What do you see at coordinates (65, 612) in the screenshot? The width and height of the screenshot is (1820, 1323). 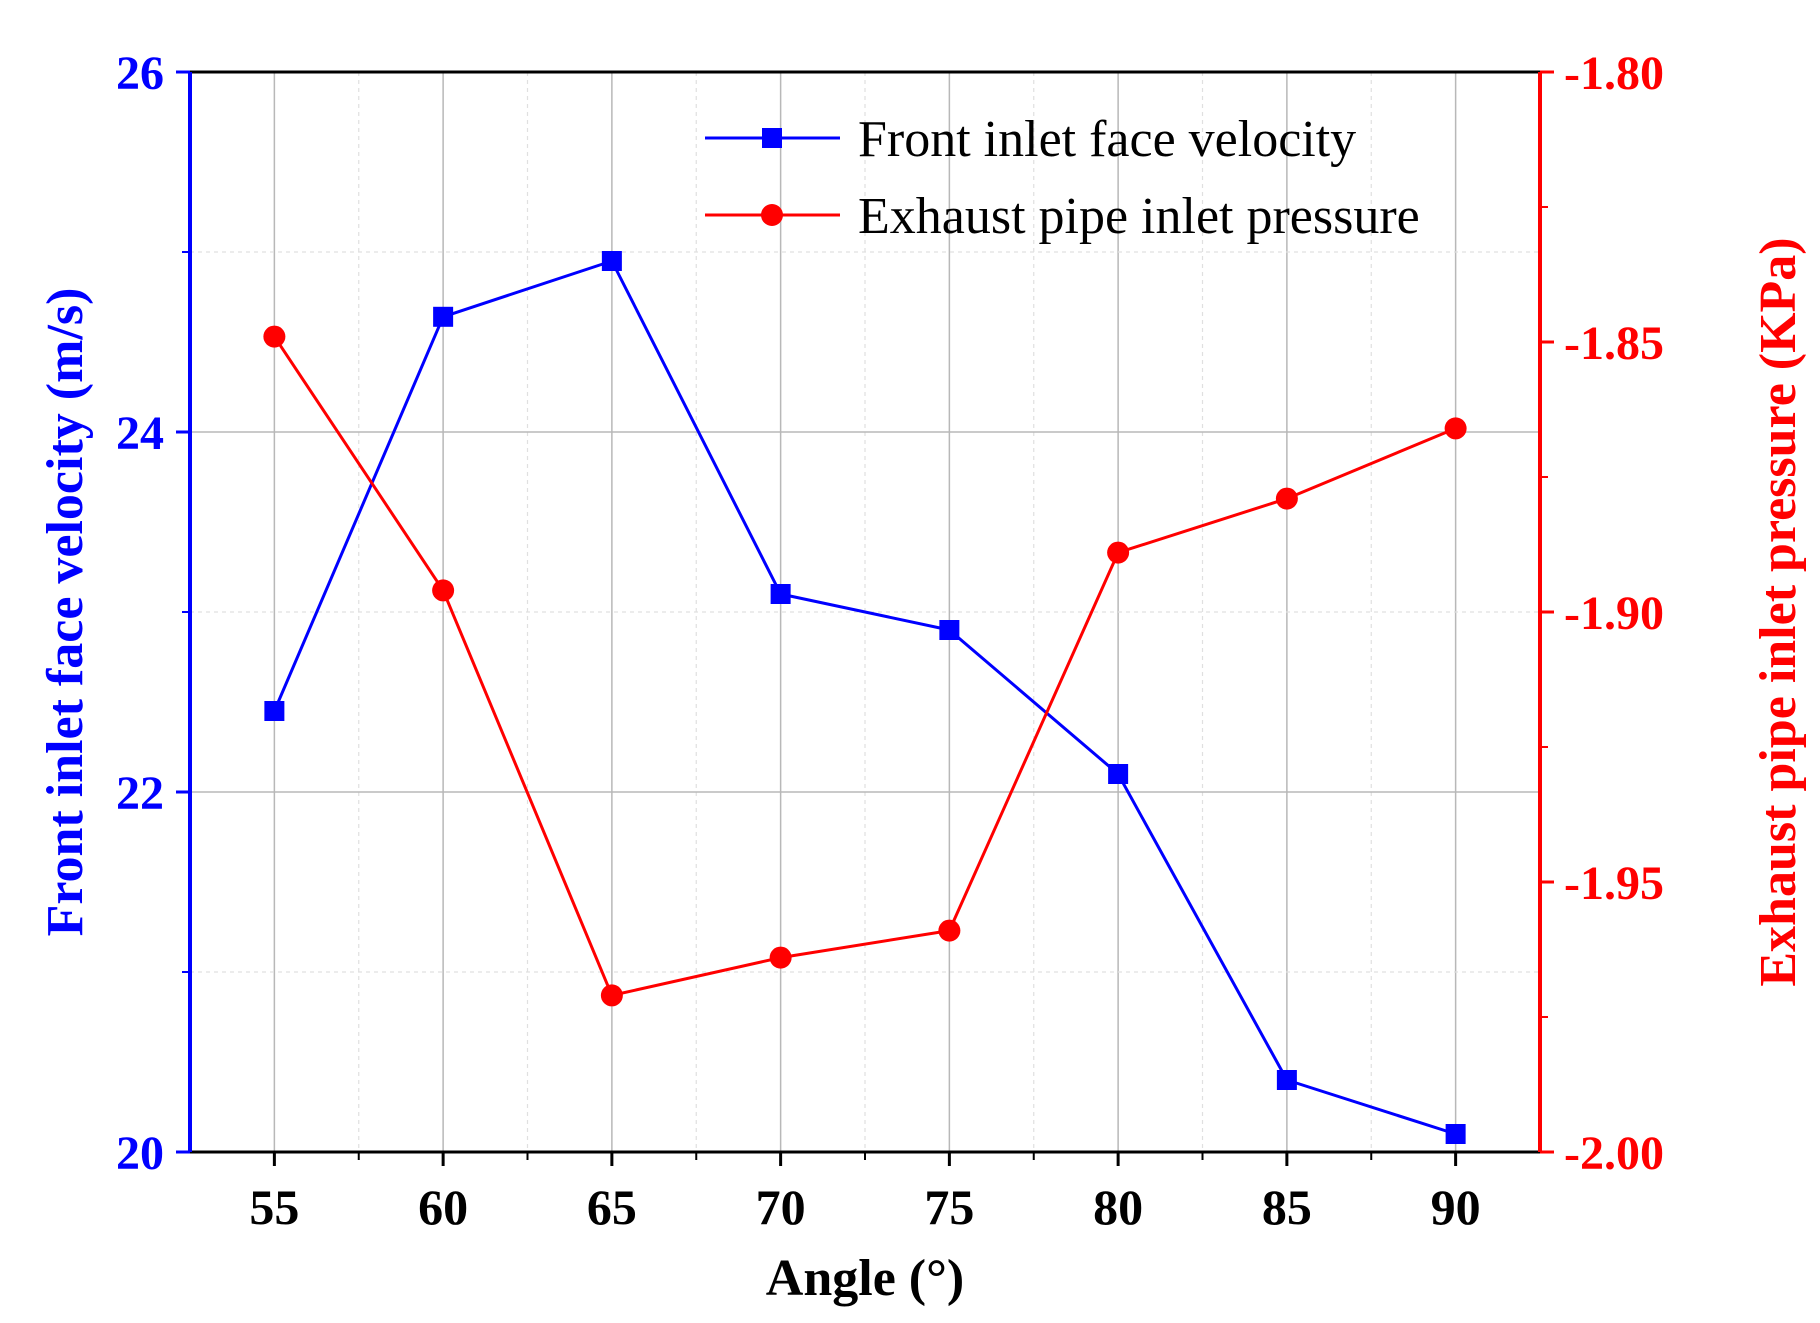 I see `y-axis-left-label: Front inlet face velocity (m/s)` at bounding box center [65, 612].